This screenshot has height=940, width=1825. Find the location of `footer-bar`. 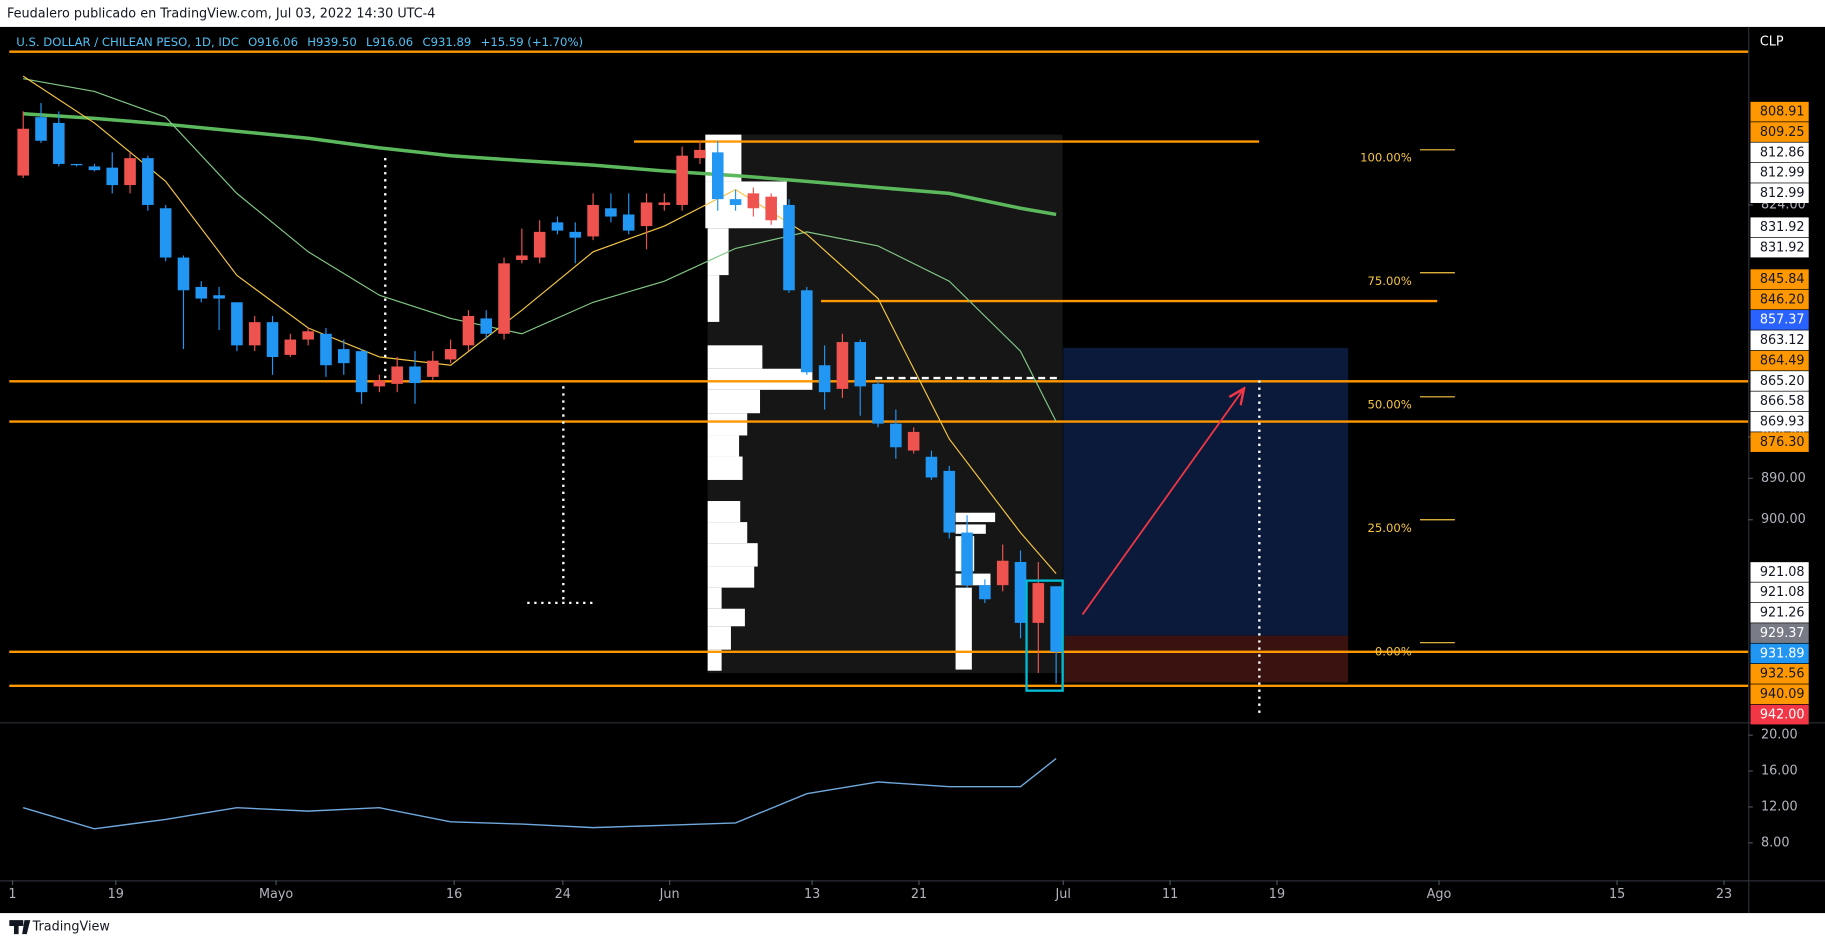

footer-bar is located at coordinates (912, 926).